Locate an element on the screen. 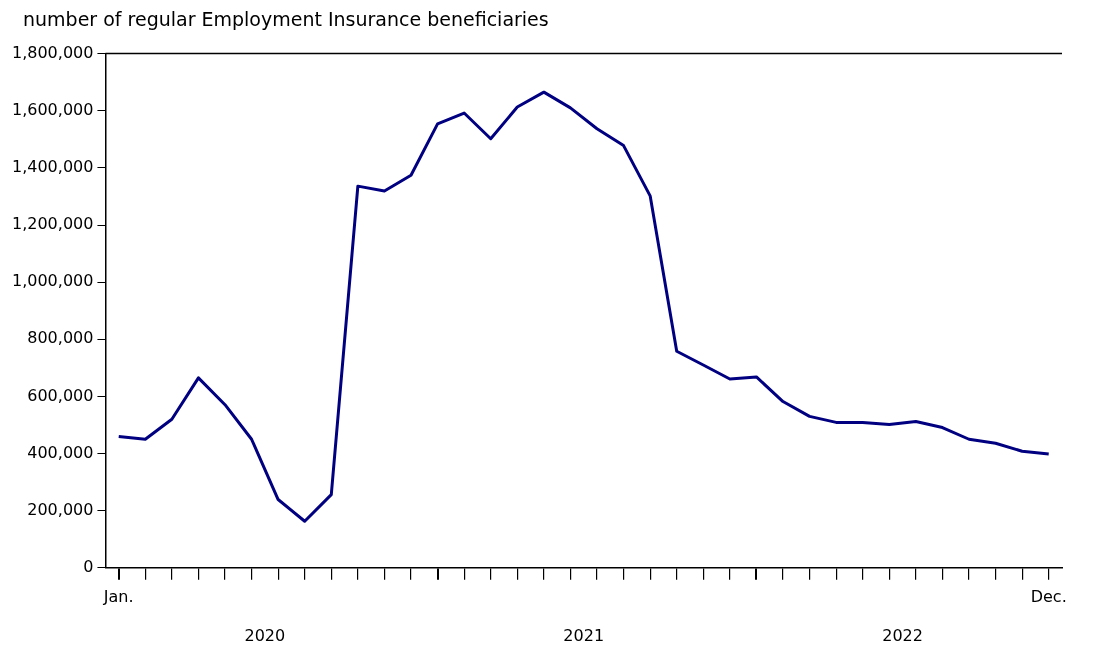 This screenshot has width=1100, height=665. y-tick-label: 1,200,000 is located at coordinates (52, 224).